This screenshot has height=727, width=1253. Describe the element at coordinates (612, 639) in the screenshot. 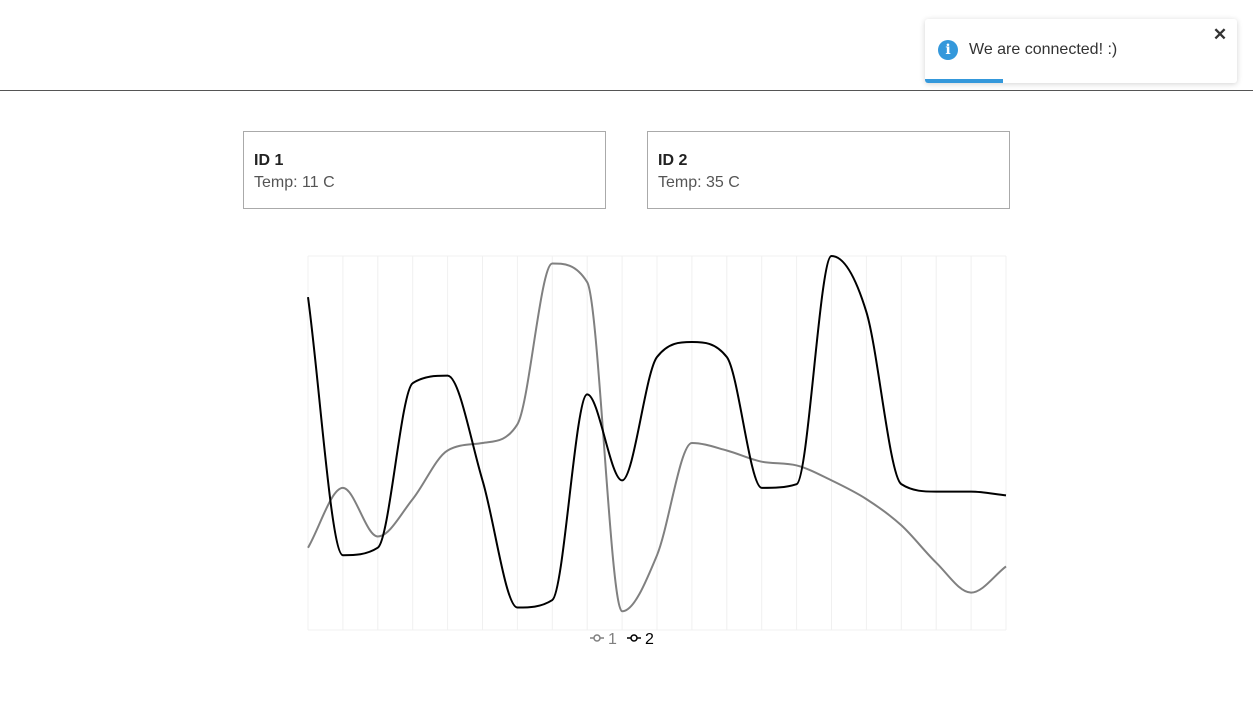

I see `legend-label: 1` at that location.